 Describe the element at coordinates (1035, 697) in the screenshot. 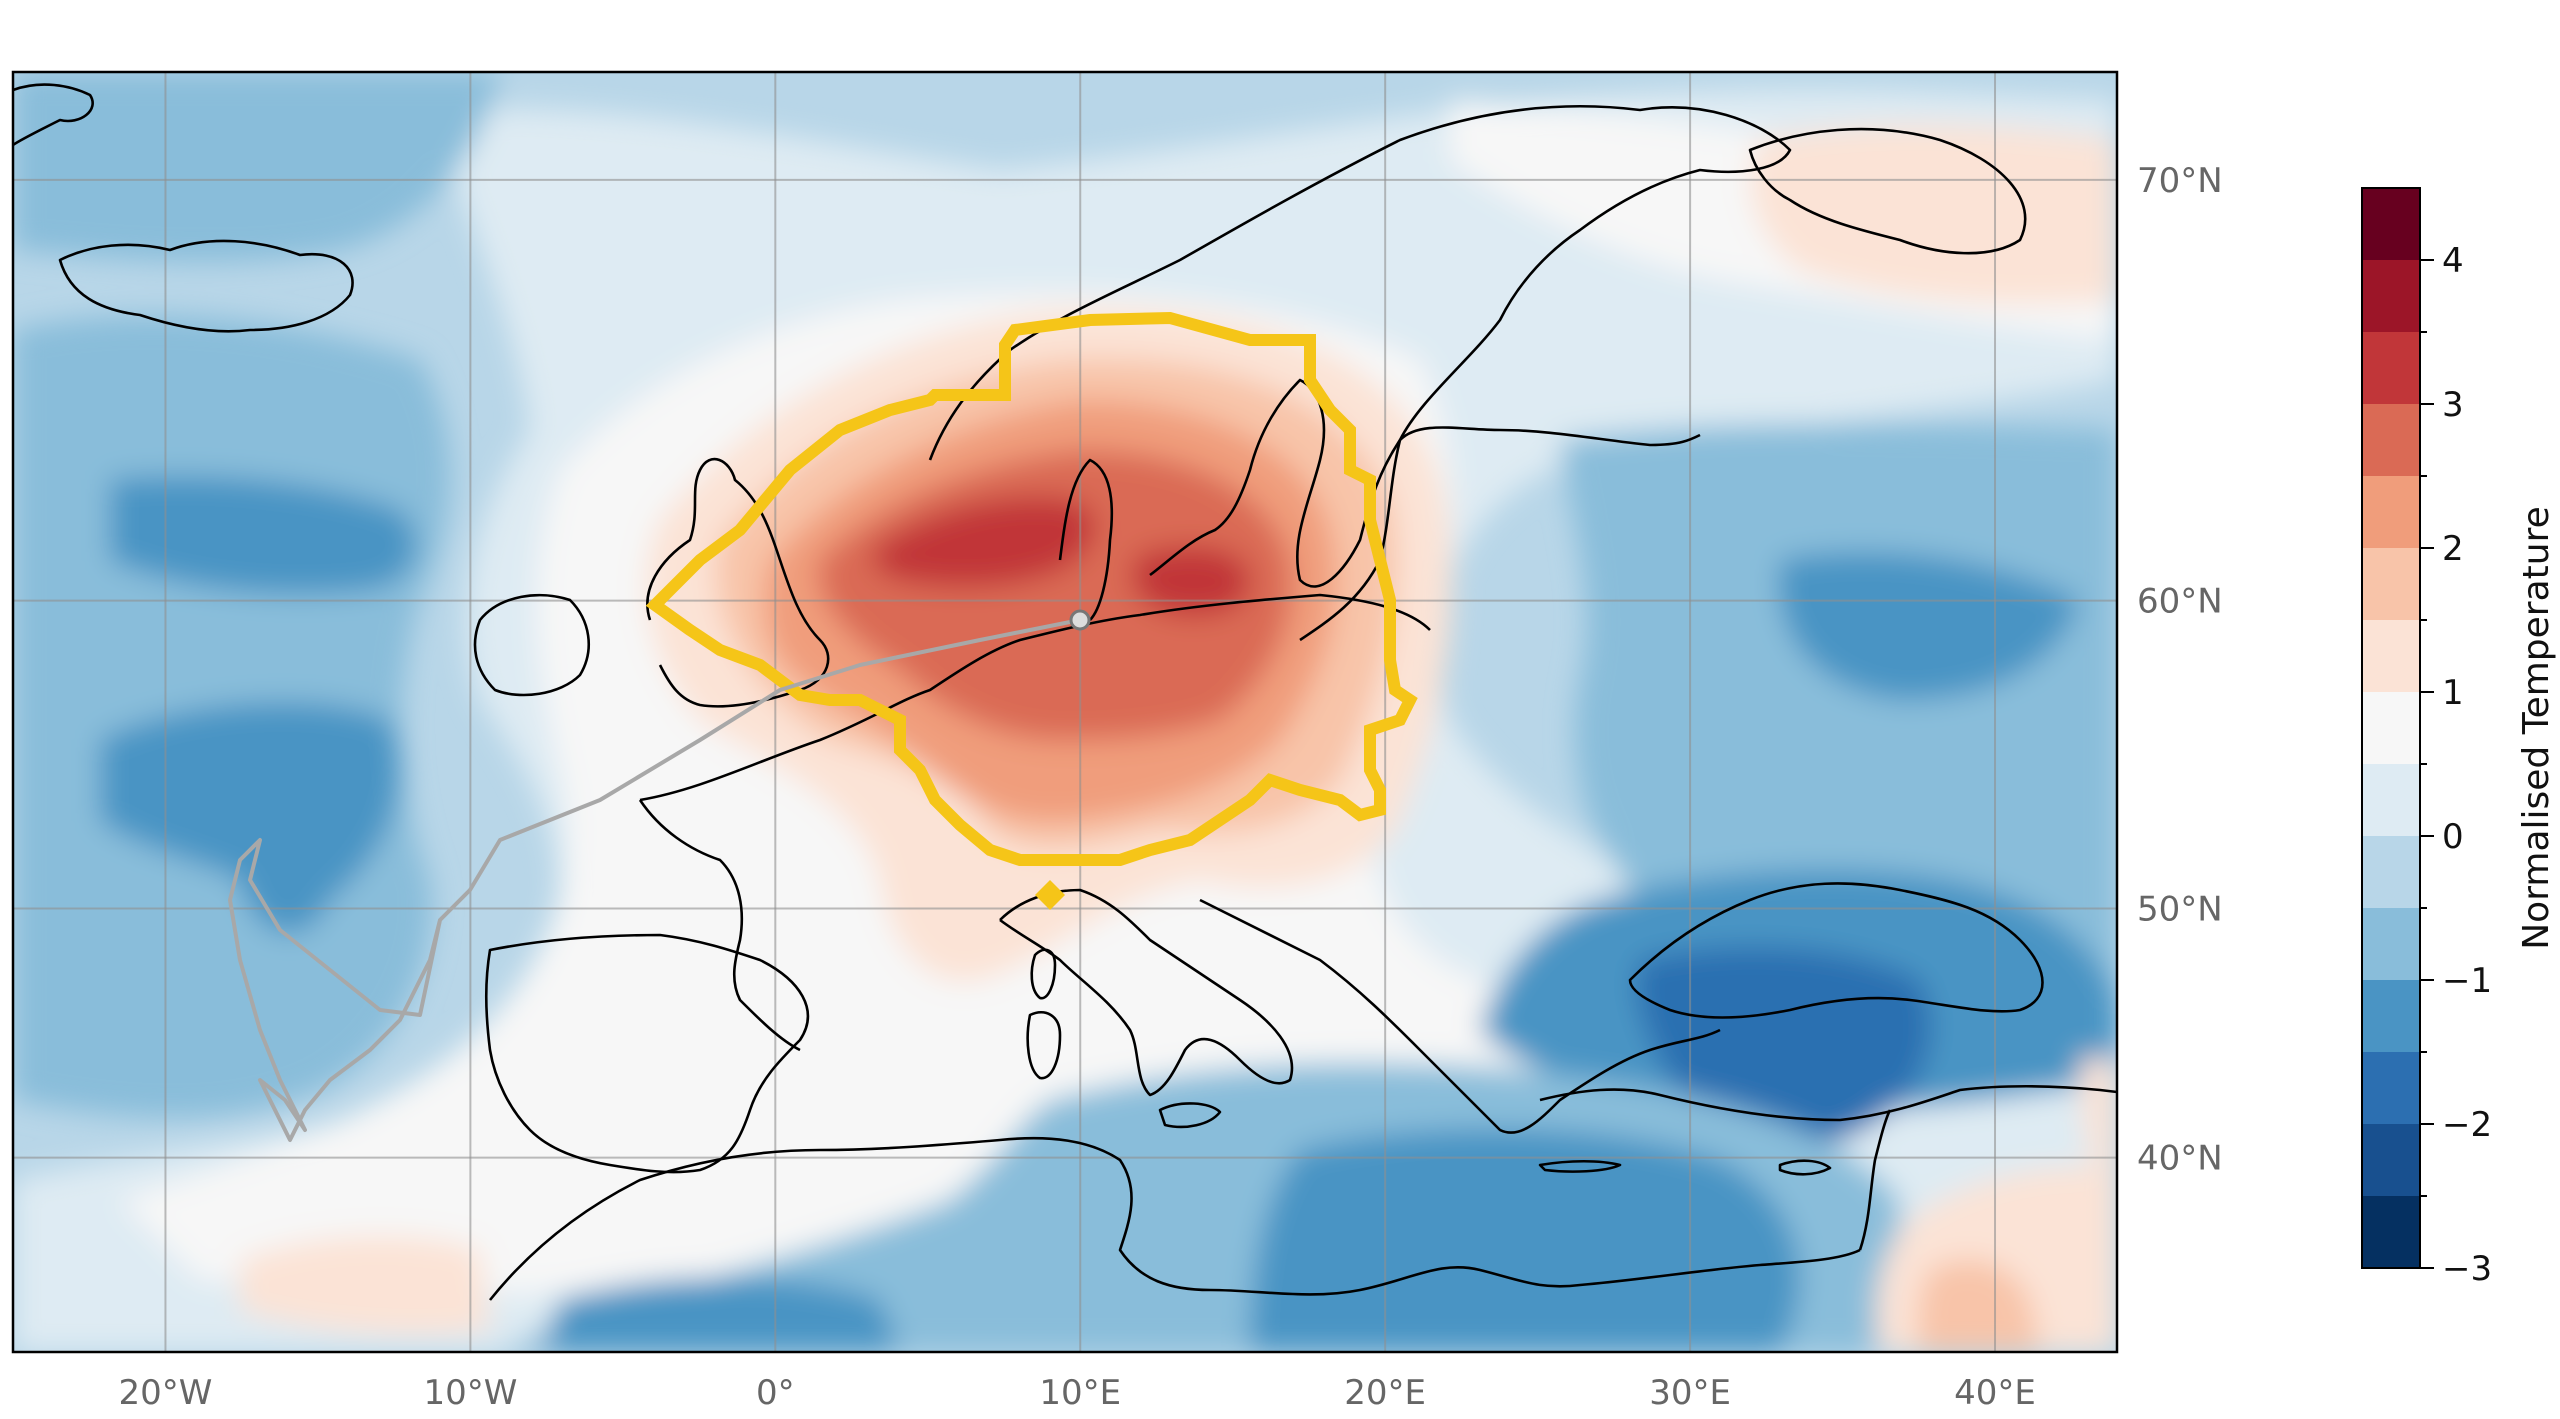

I see `coastline-continent-north` at that location.